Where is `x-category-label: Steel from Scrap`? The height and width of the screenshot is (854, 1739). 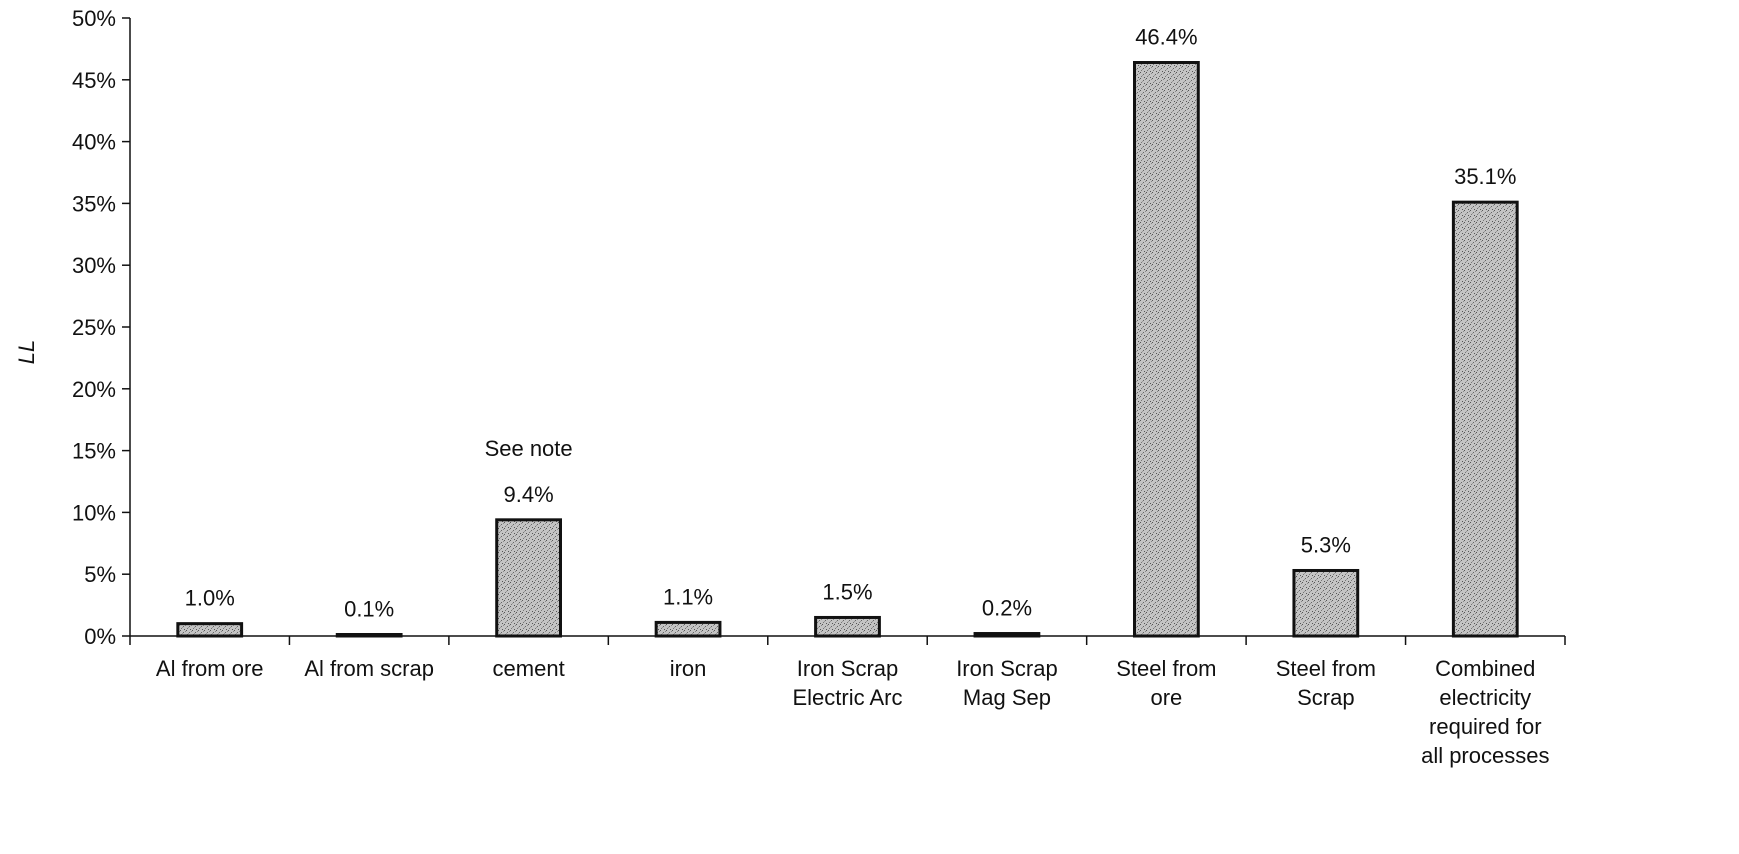 x-category-label: Steel from Scrap is located at coordinates (1326, 683).